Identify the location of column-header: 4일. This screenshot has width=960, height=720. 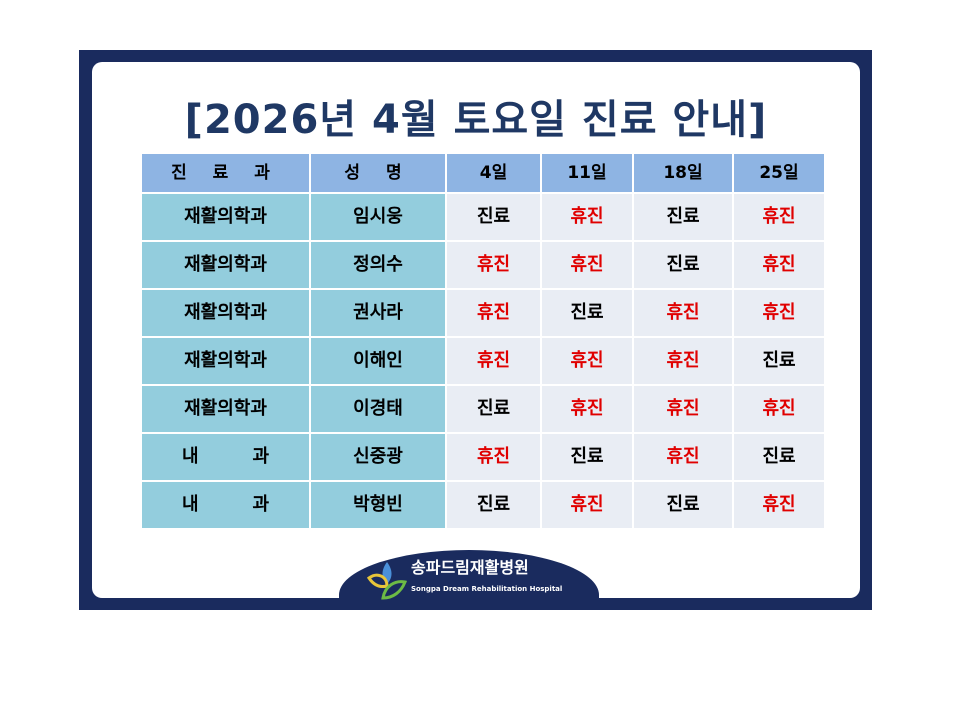
(493, 173).